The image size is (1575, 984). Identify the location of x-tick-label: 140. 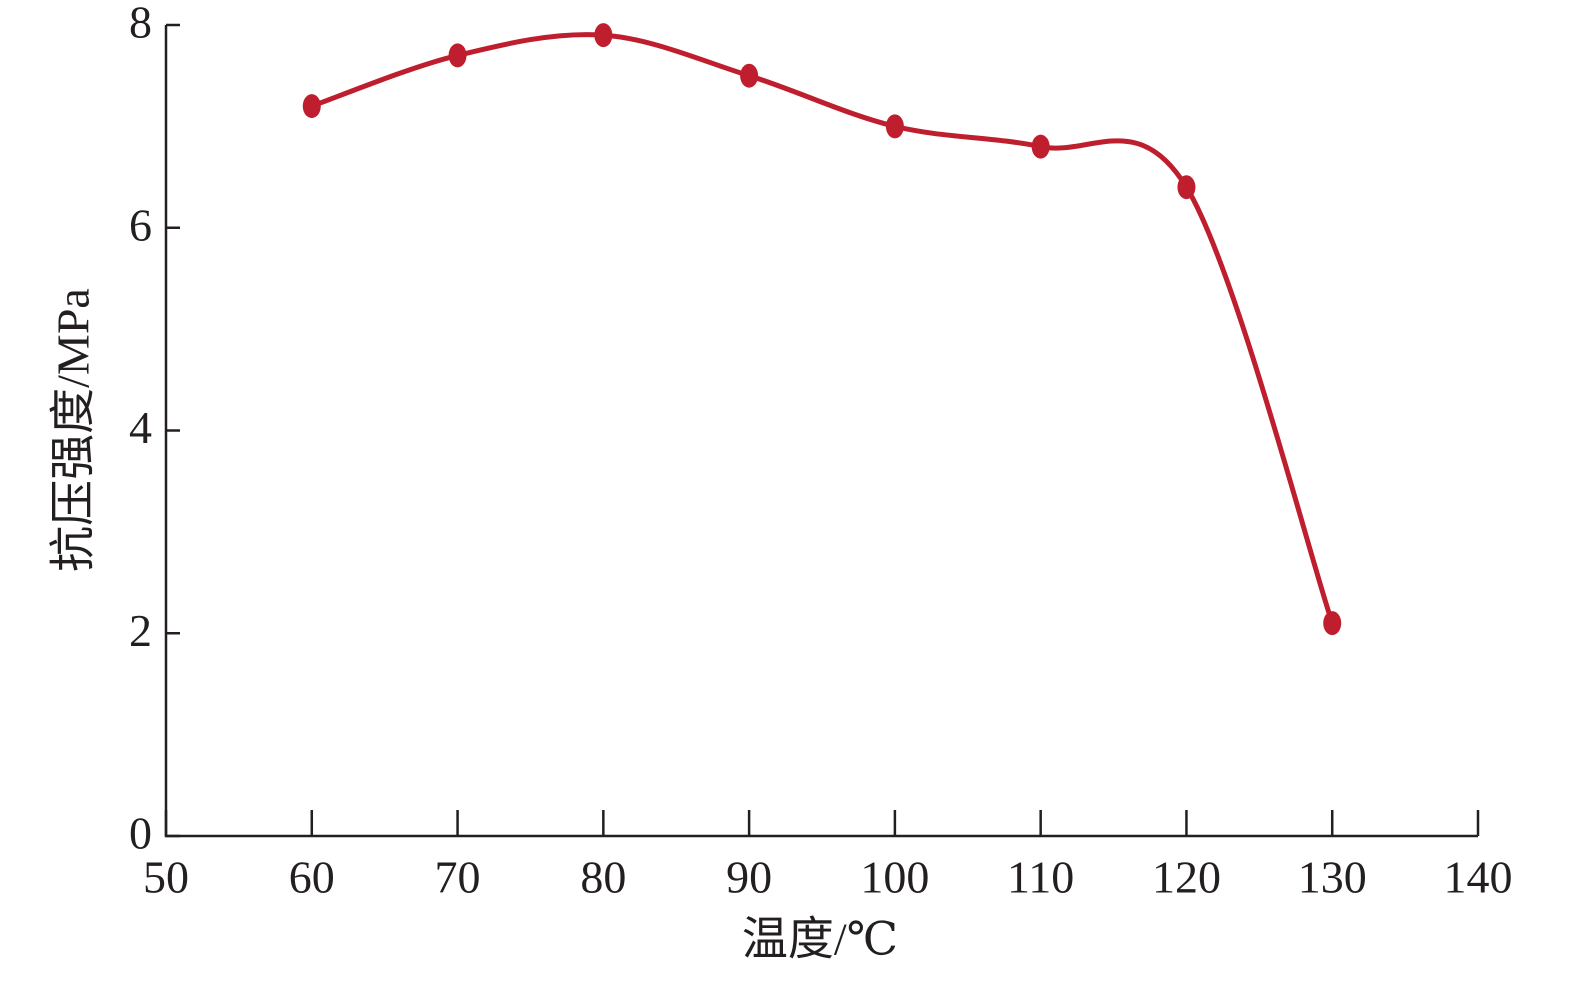
(1478, 877).